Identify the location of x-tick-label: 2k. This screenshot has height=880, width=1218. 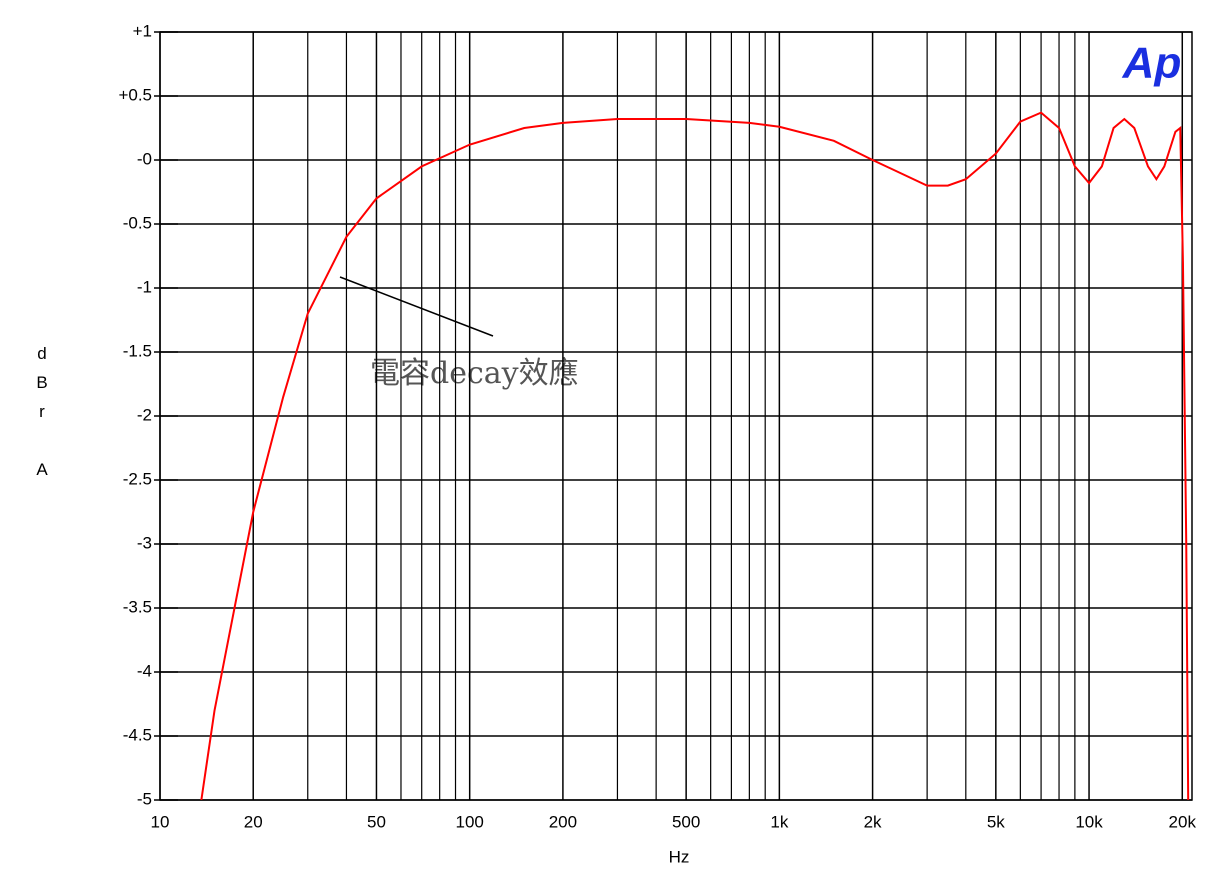
(873, 821).